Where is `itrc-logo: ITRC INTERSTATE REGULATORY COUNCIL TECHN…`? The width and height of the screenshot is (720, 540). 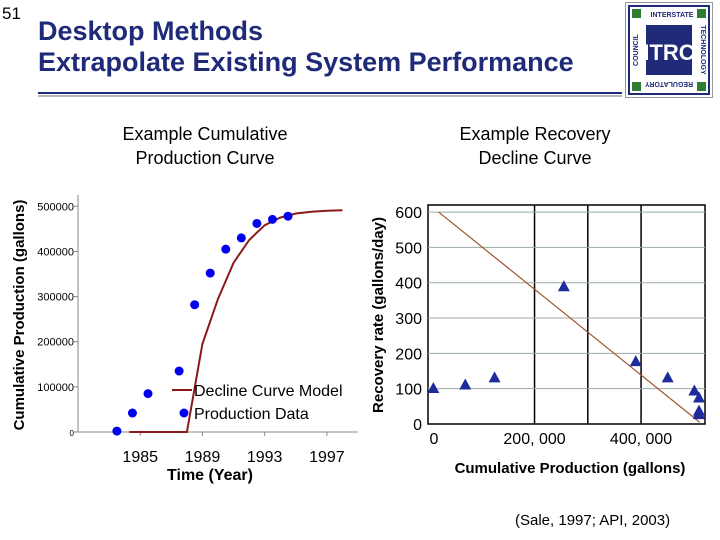
itrc-logo: ITRC INTERSTATE REGULATORY COUNCIL TECHN… is located at coordinates (669, 50).